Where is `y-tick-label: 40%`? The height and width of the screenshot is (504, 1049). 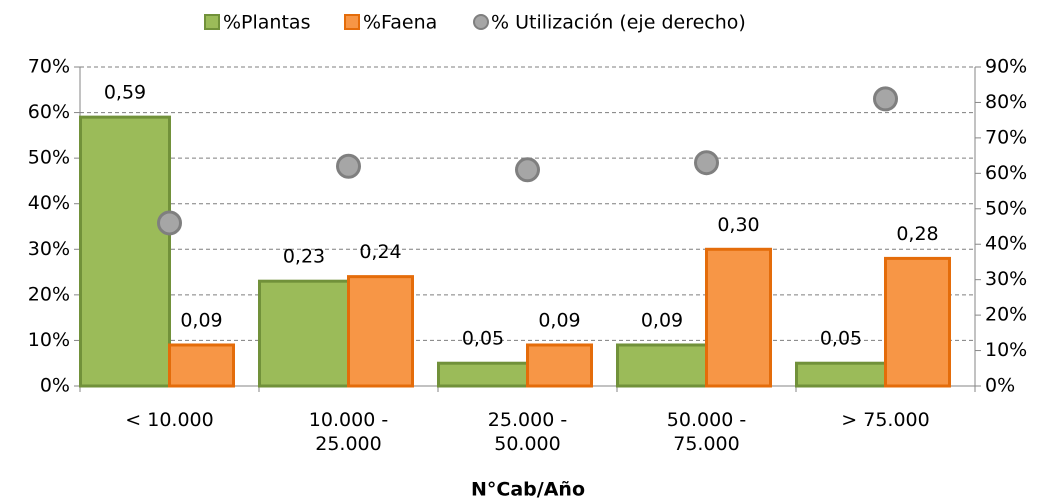 y-tick-label: 40% is located at coordinates (49, 203).